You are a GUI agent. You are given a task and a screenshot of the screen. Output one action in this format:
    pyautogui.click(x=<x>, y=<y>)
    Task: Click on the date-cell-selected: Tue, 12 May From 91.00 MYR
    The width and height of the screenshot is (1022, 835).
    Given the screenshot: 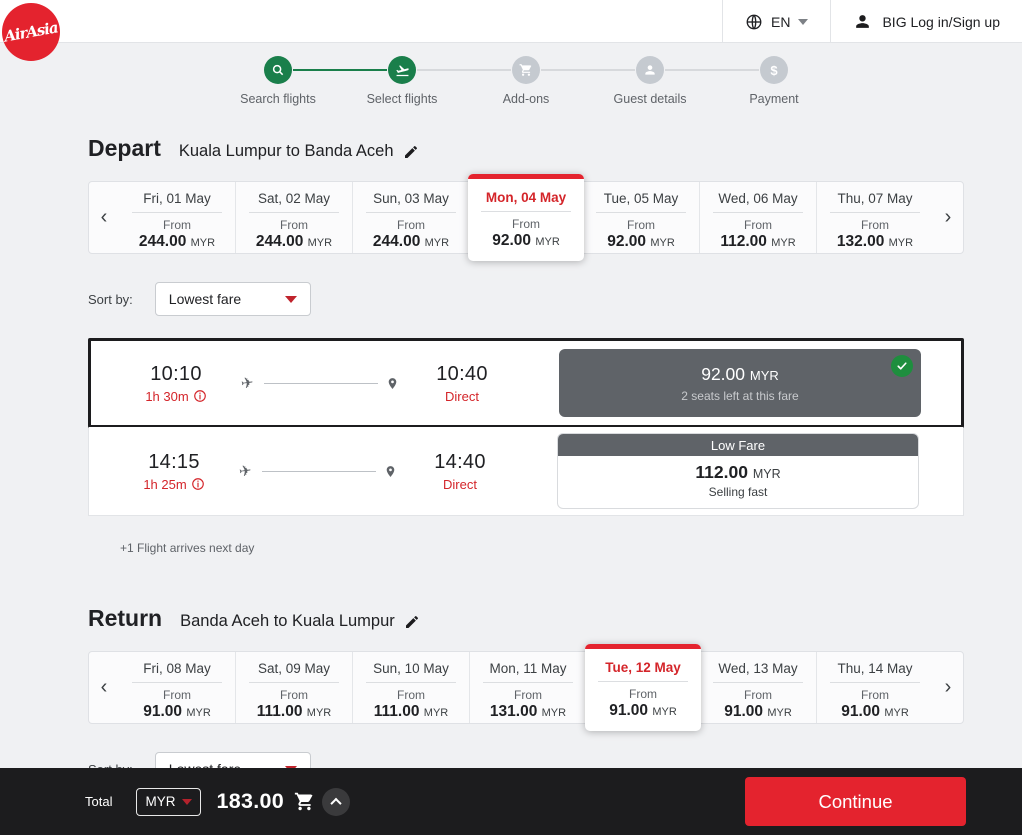 What is the action you would take?
    pyautogui.click(x=643, y=687)
    